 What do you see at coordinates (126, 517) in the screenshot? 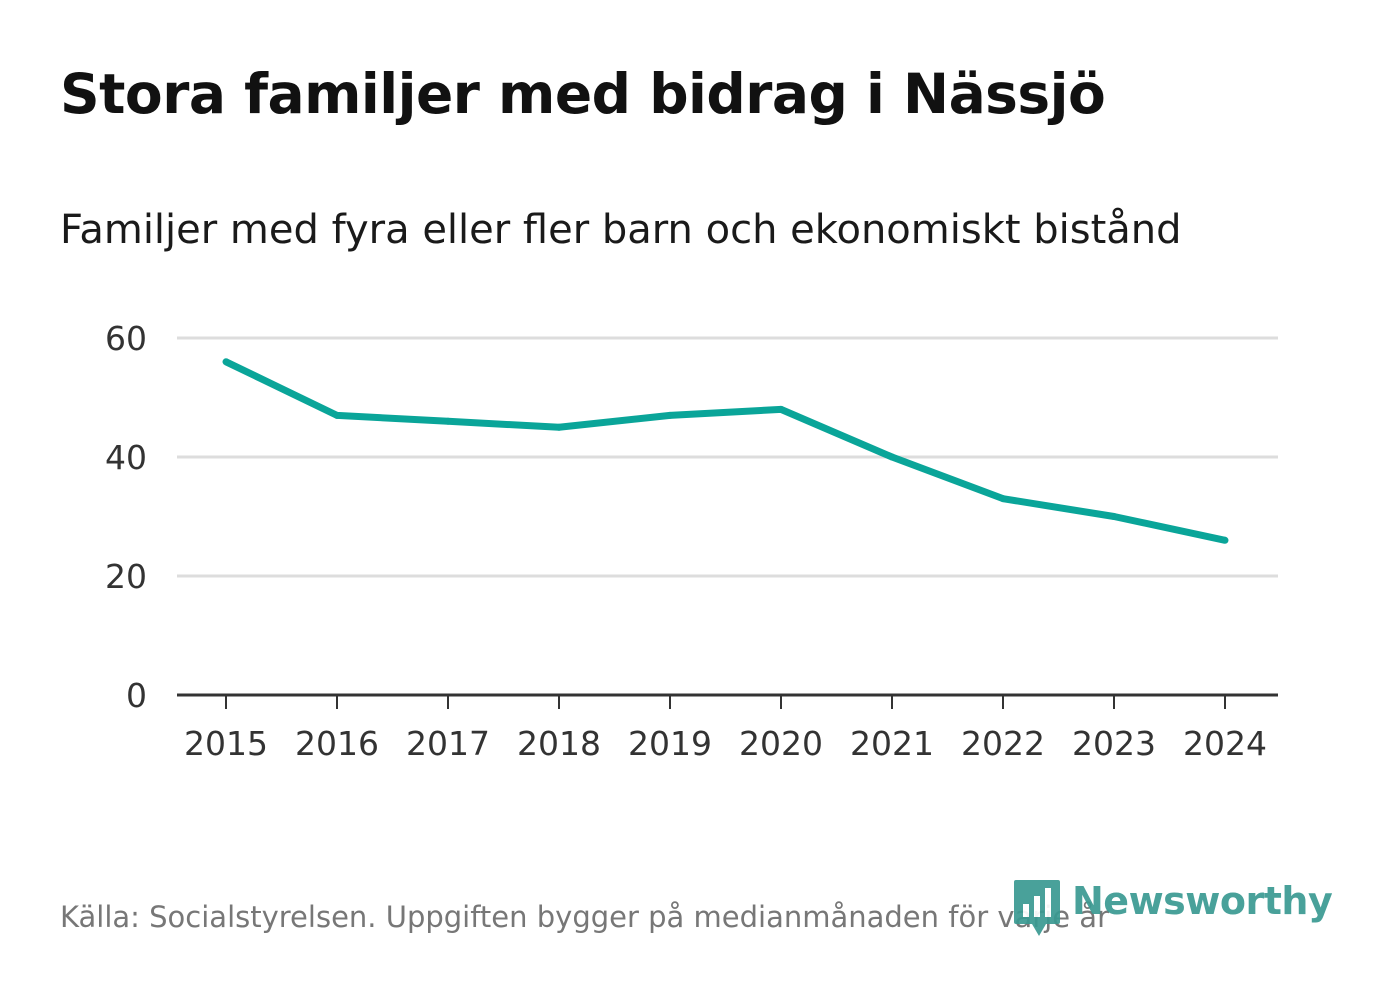
I see `y-axis-ticks: 0 20 40 60` at bounding box center [126, 517].